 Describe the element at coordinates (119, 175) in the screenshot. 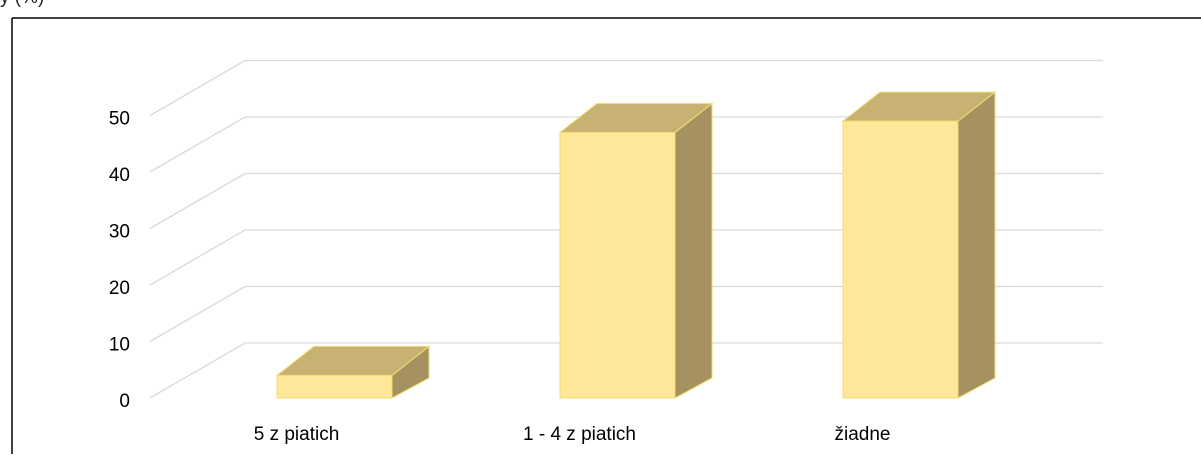

I see `y-tick-label-40: 40` at that location.